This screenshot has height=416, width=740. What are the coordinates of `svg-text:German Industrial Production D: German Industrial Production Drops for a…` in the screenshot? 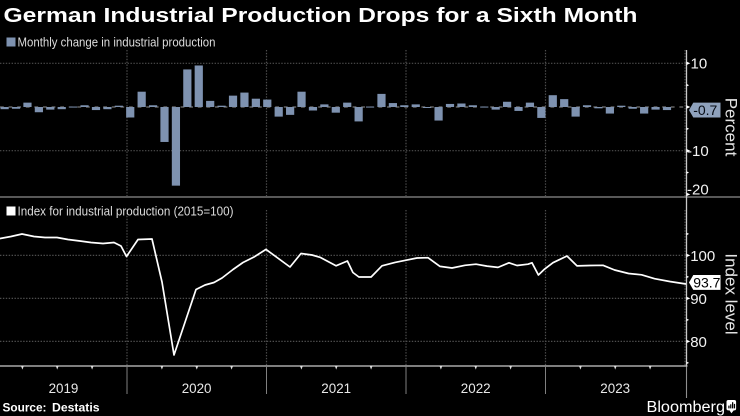 It's located at (321, 16).